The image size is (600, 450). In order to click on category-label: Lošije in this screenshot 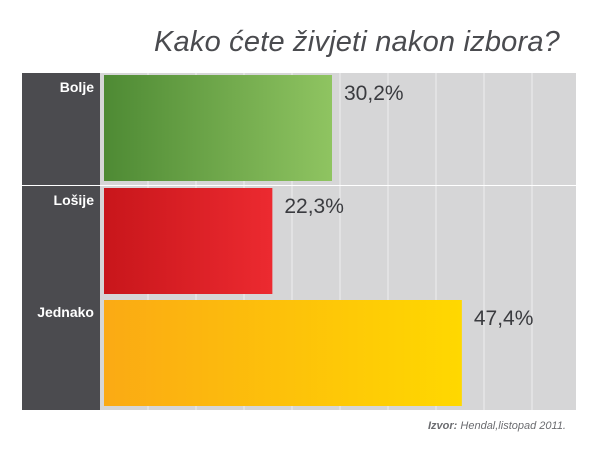, I will do `click(74, 200)`.